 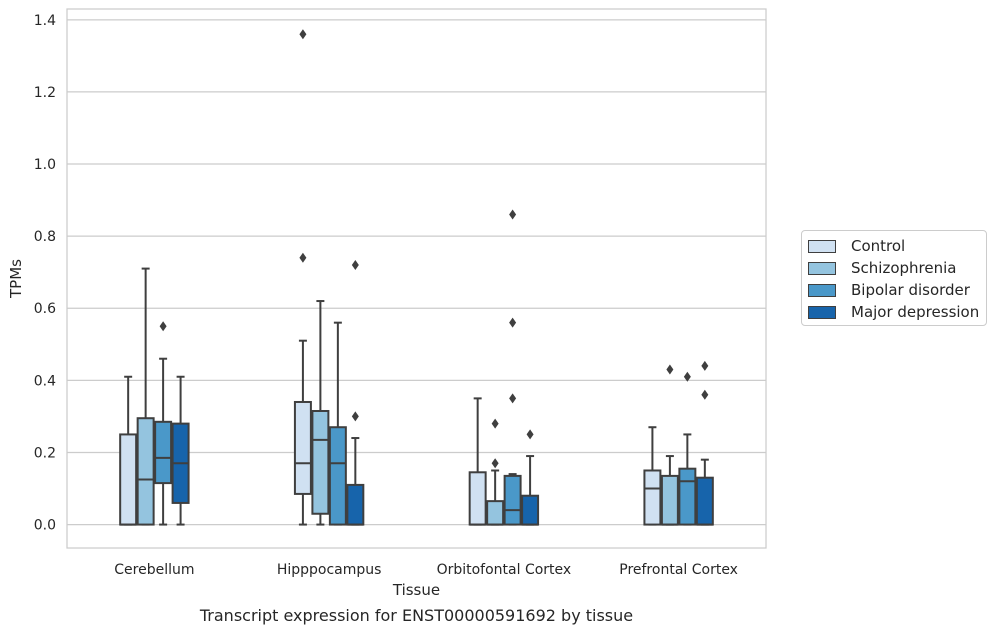 I want to click on legend-item-control: Control, so click(x=856, y=246).